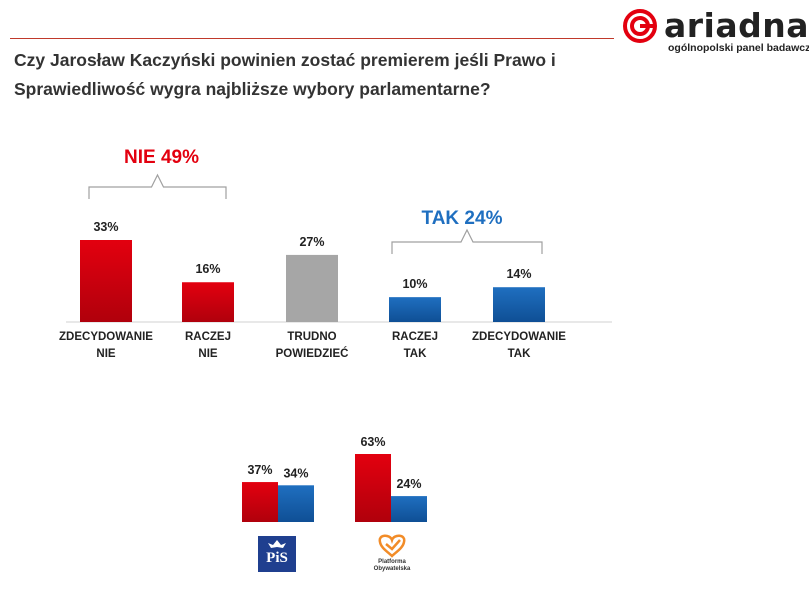 The height and width of the screenshot is (589, 809). I want to click on group-label-1: NIE 49%, so click(161, 157).